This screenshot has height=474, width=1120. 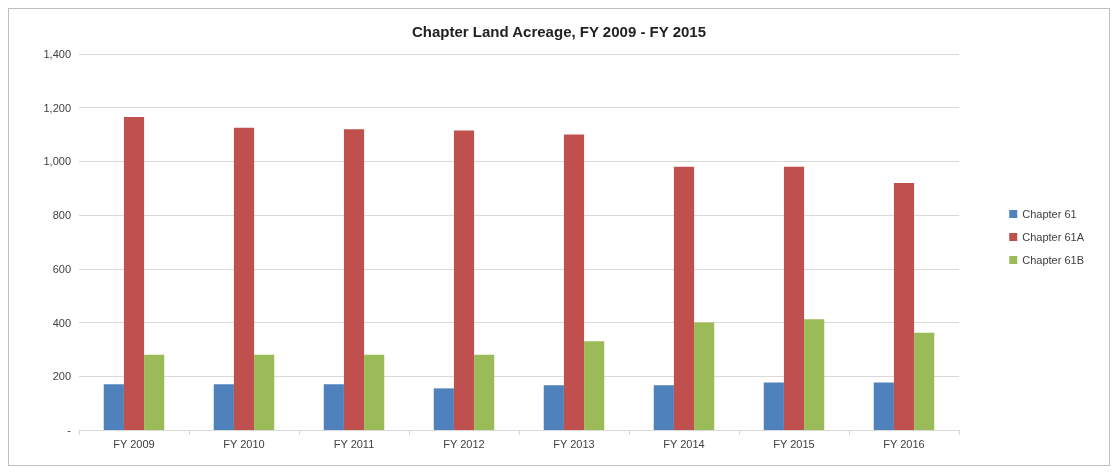 I want to click on chart-title: Chapter Land Acreage, FY 2009 - FY 2015, so click(x=559, y=31).